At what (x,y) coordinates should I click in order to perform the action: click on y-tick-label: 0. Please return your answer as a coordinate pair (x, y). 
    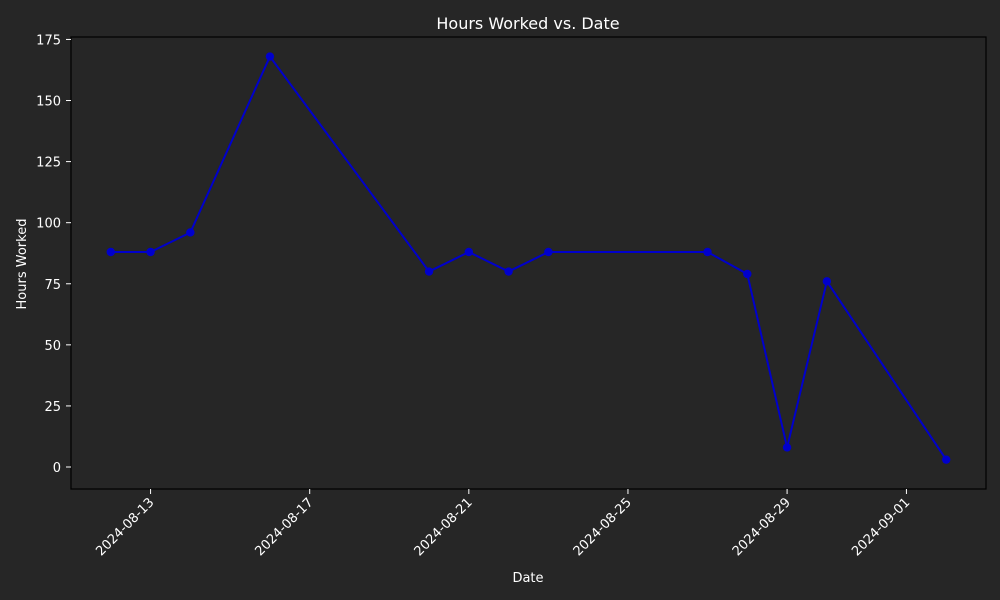
    Looking at the image, I should click on (57, 468).